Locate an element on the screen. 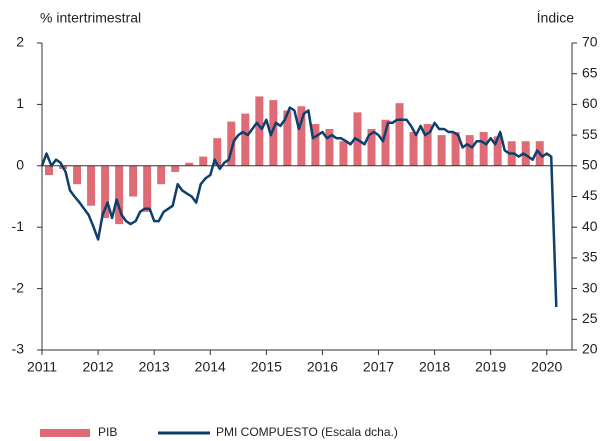 This screenshot has width=614, height=441. y2-tick-label: 70 is located at coordinates (590, 42).